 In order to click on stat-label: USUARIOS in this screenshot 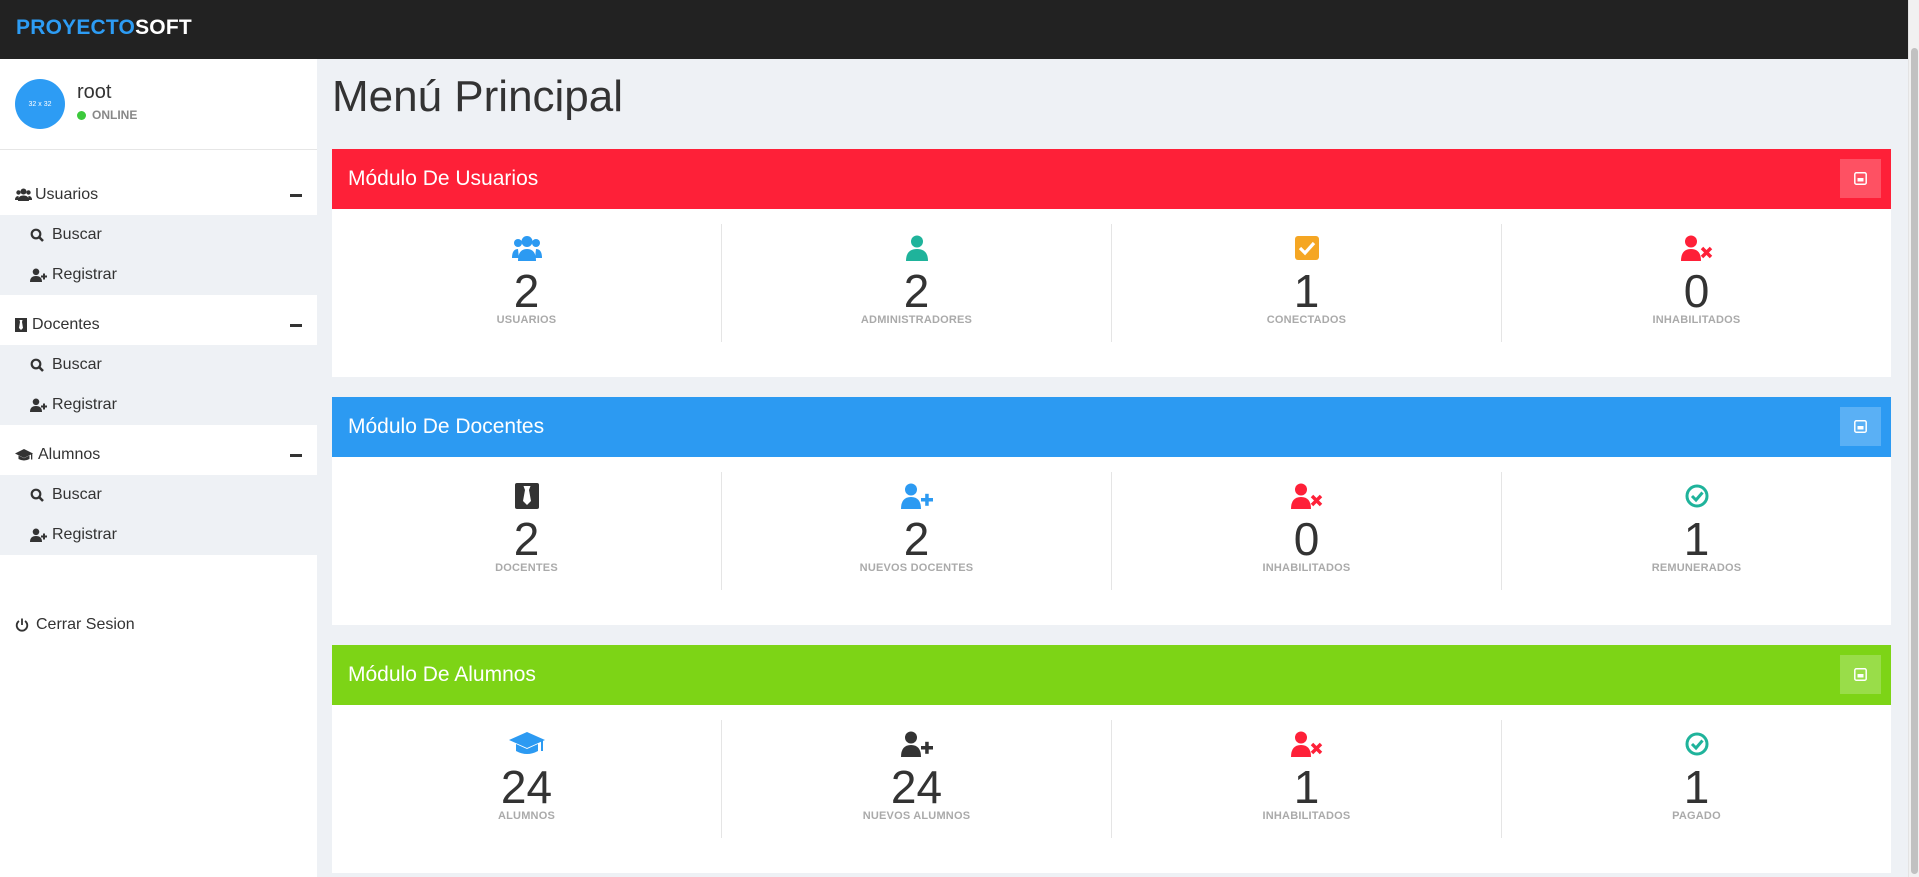, I will do `click(526, 320)`.